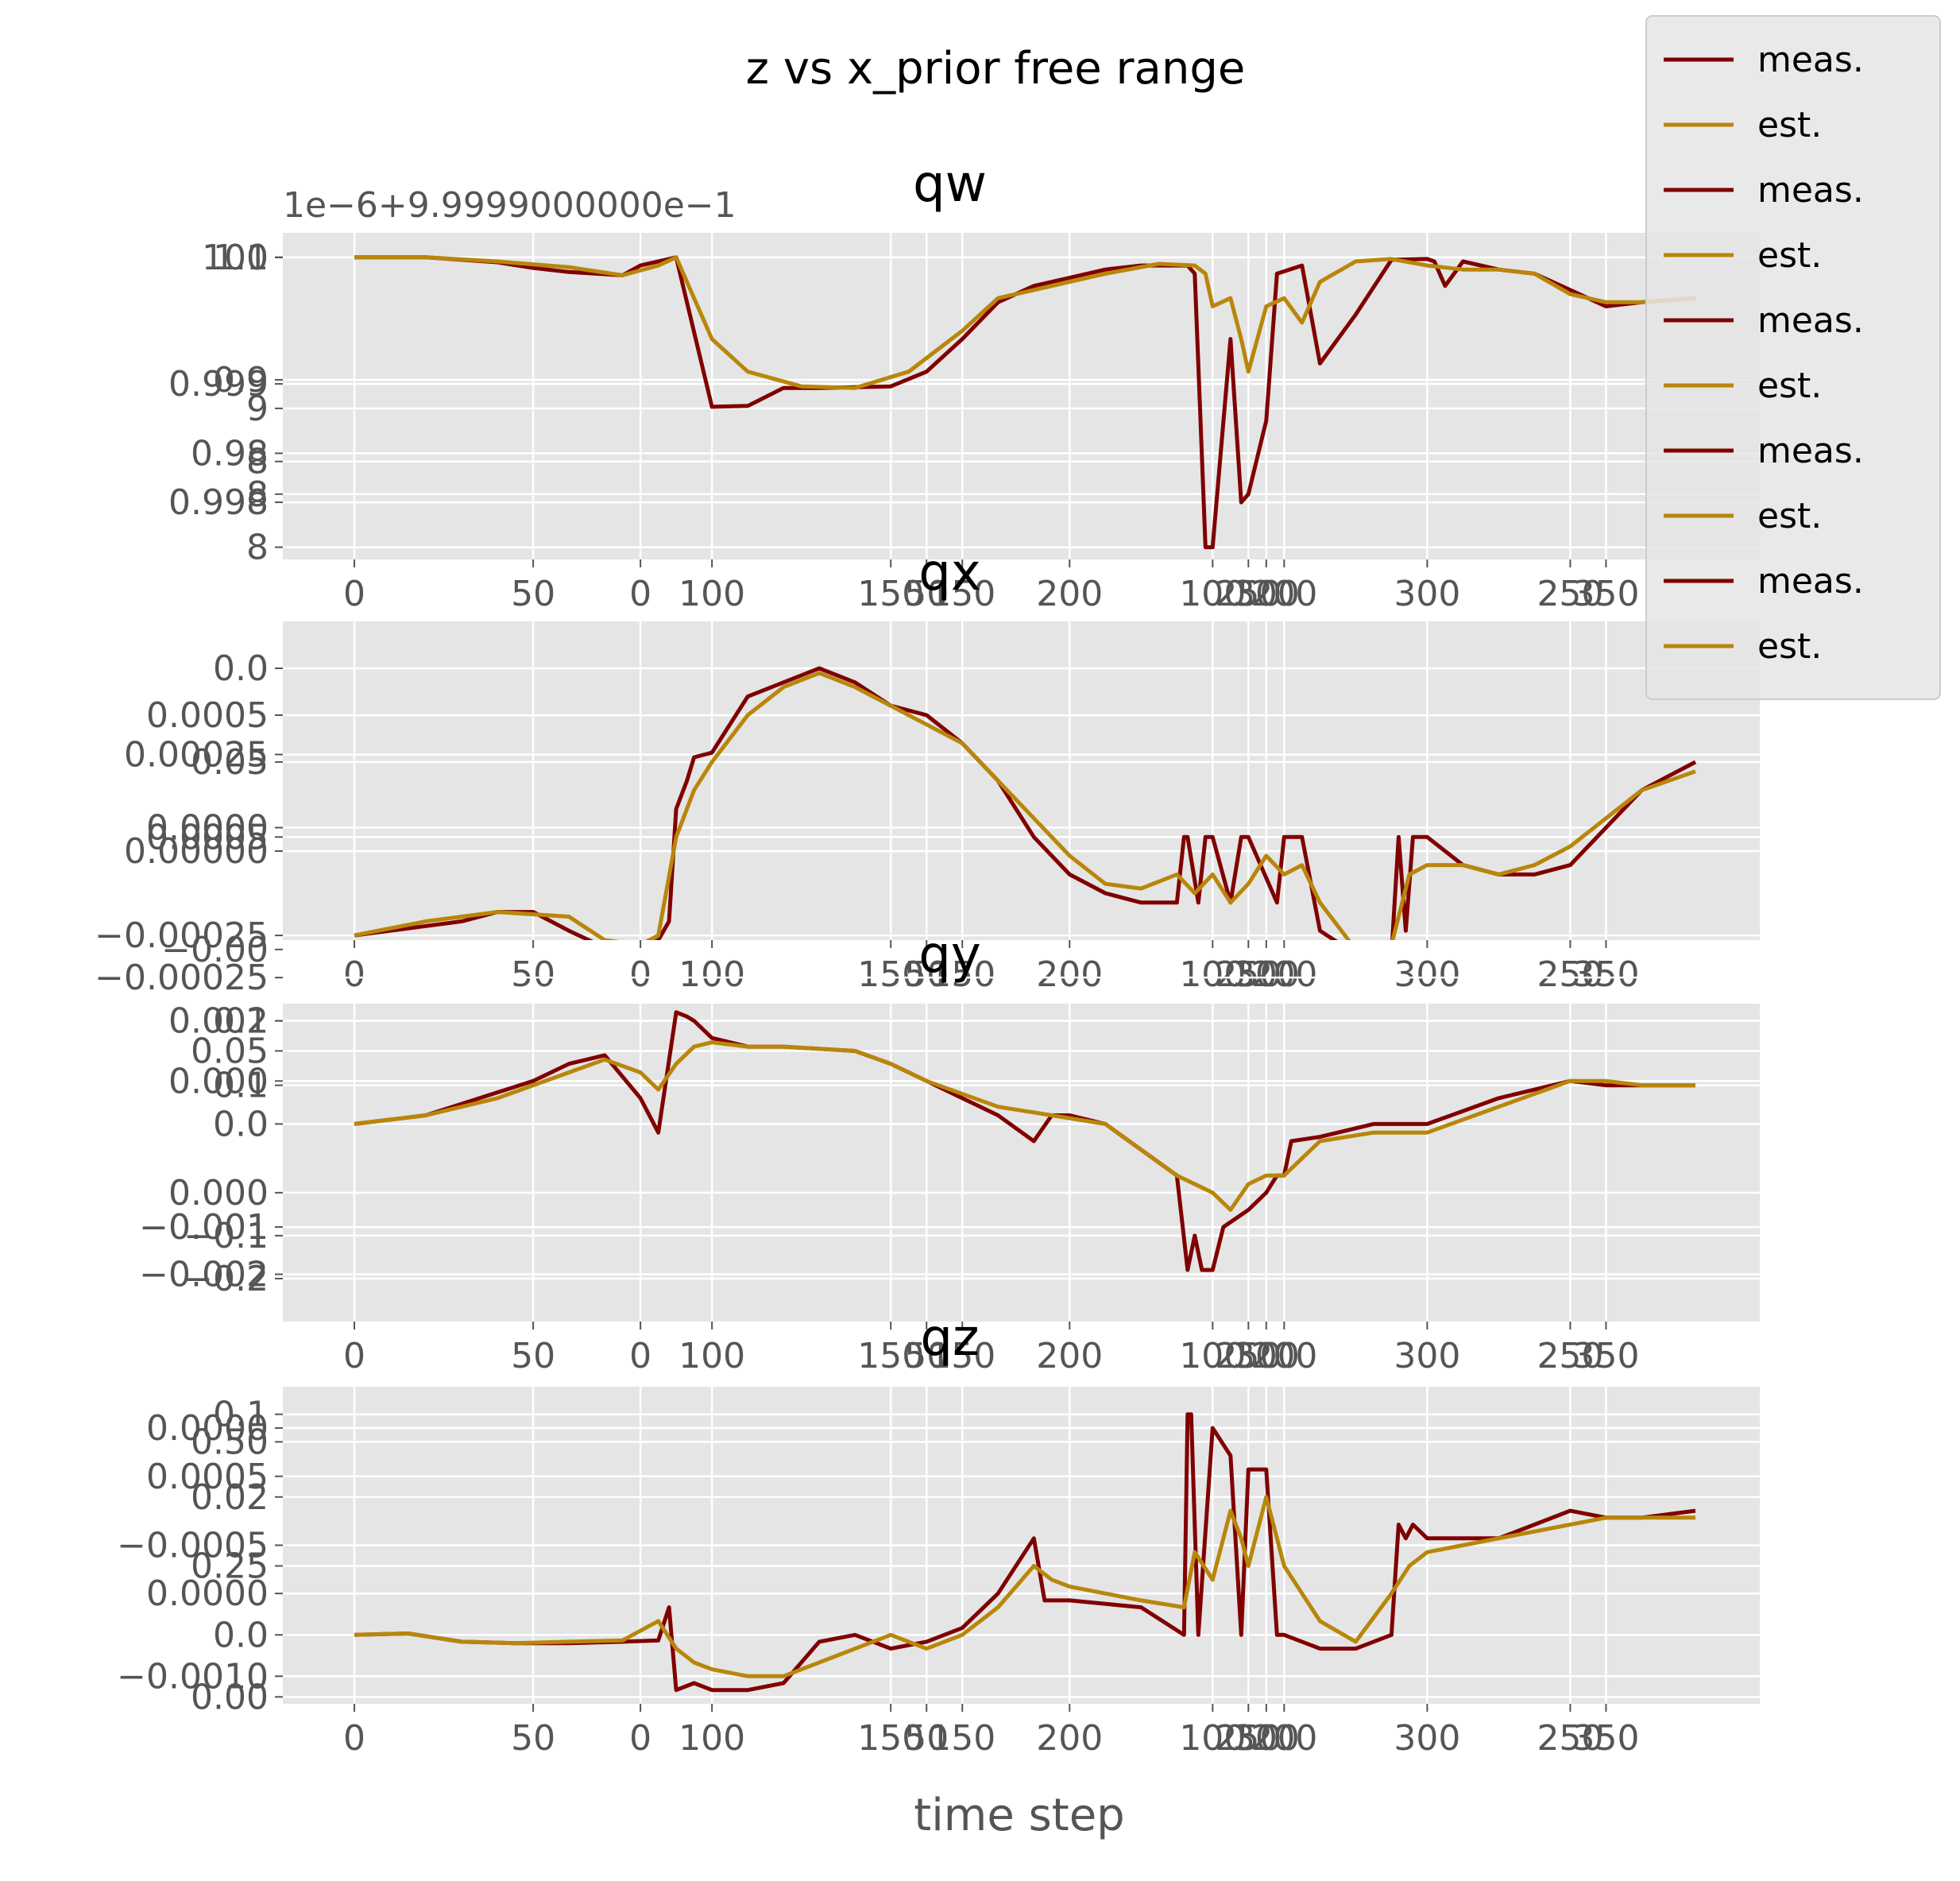  Describe the element at coordinates (257, 495) in the screenshot. I see `y-tick-label: 8` at that location.